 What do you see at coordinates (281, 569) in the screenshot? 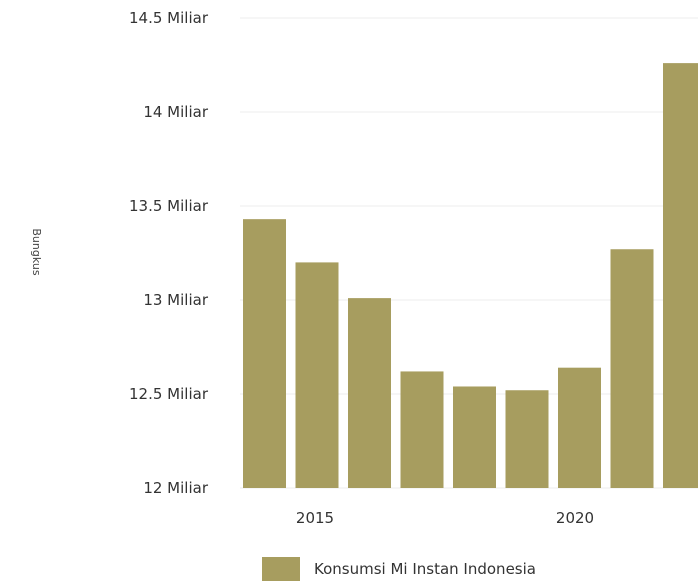
I see `legend-swatch` at bounding box center [281, 569].